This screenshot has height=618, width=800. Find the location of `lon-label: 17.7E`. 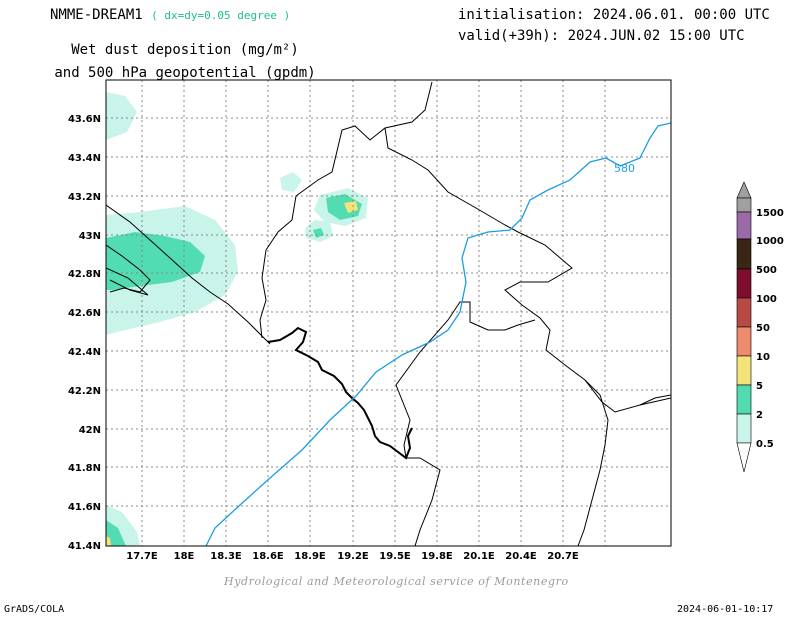

lon-label: 17.7E is located at coordinates (142, 556).